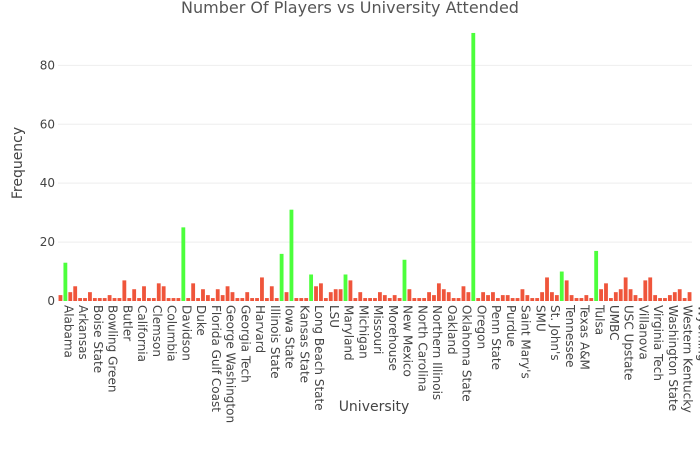  What do you see at coordinates (511, 326) in the screenshot?
I see `x-tick-label: Purdue` at bounding box center [511, 326].